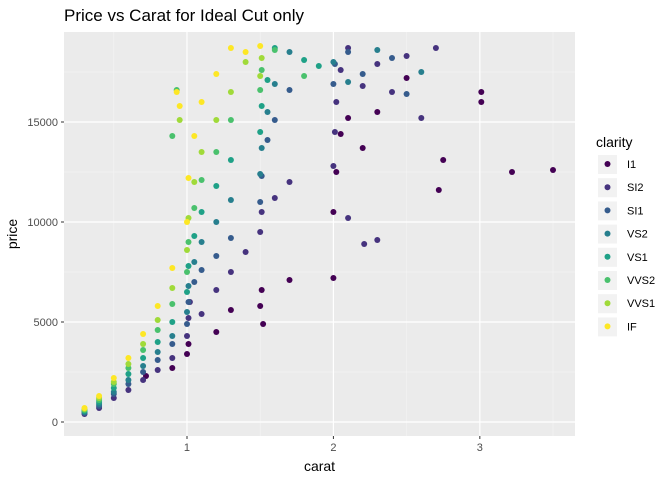 The image size is (672, 480). I want to click on legend-label: VS2, so click(637, 235).